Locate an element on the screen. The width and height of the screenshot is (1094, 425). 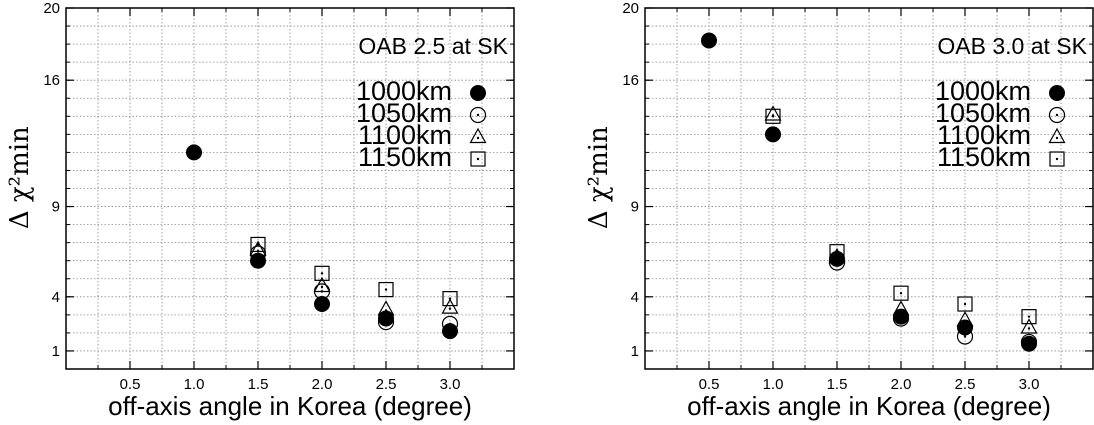
series-1000km is located at coordinates (322, 242).